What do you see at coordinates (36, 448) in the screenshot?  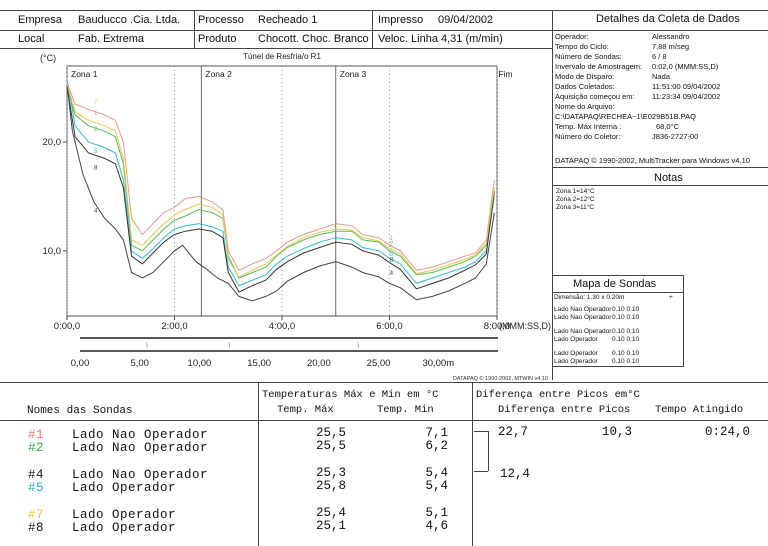 I see `probe-number: #2` at bounding box center [36, 448].